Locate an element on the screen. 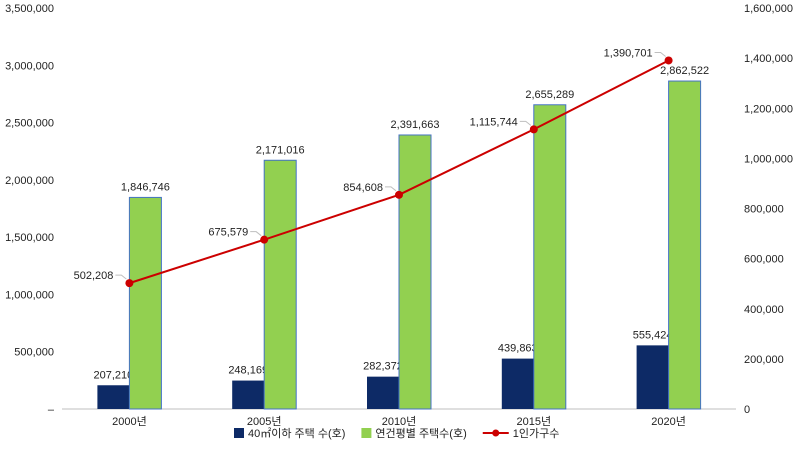 This screenshot has width=800, height=449. legend-swatch-marker is located at coordinates (496, 433).